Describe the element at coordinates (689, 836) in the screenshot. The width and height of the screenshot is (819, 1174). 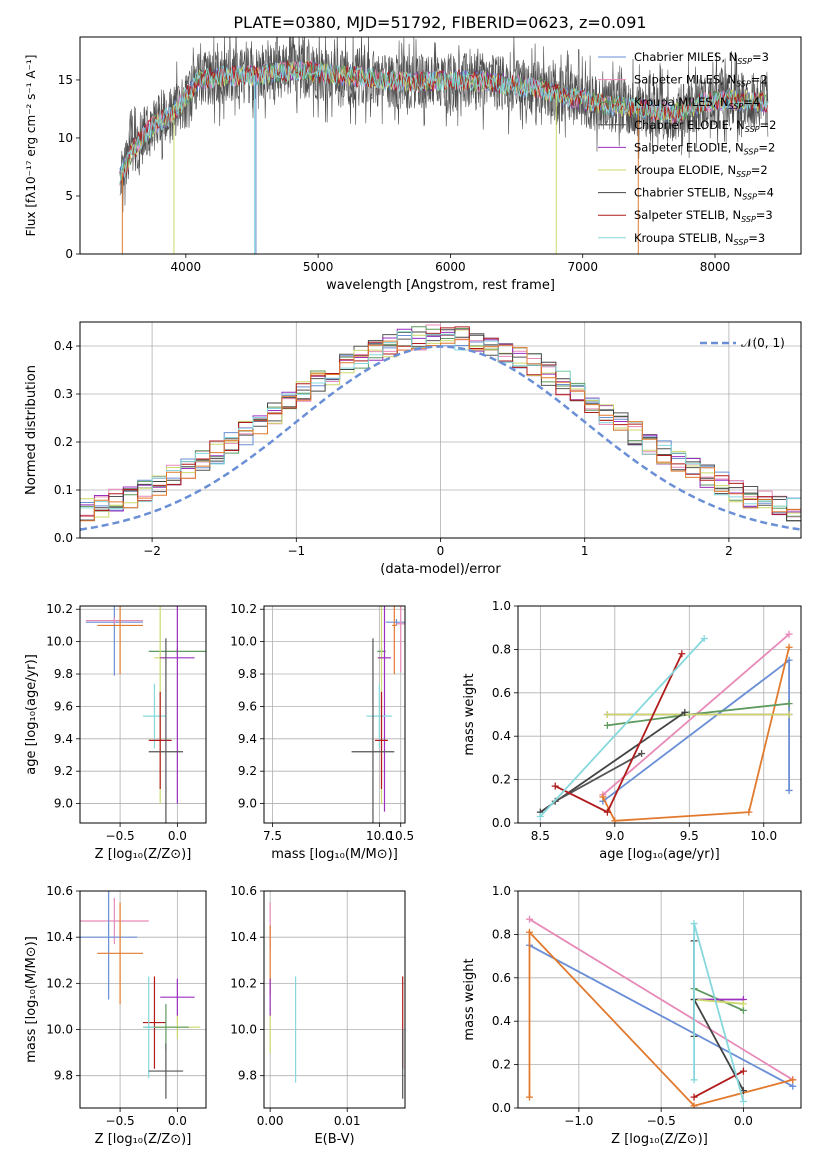
I see `x-tick-label: 9.5` at that location.